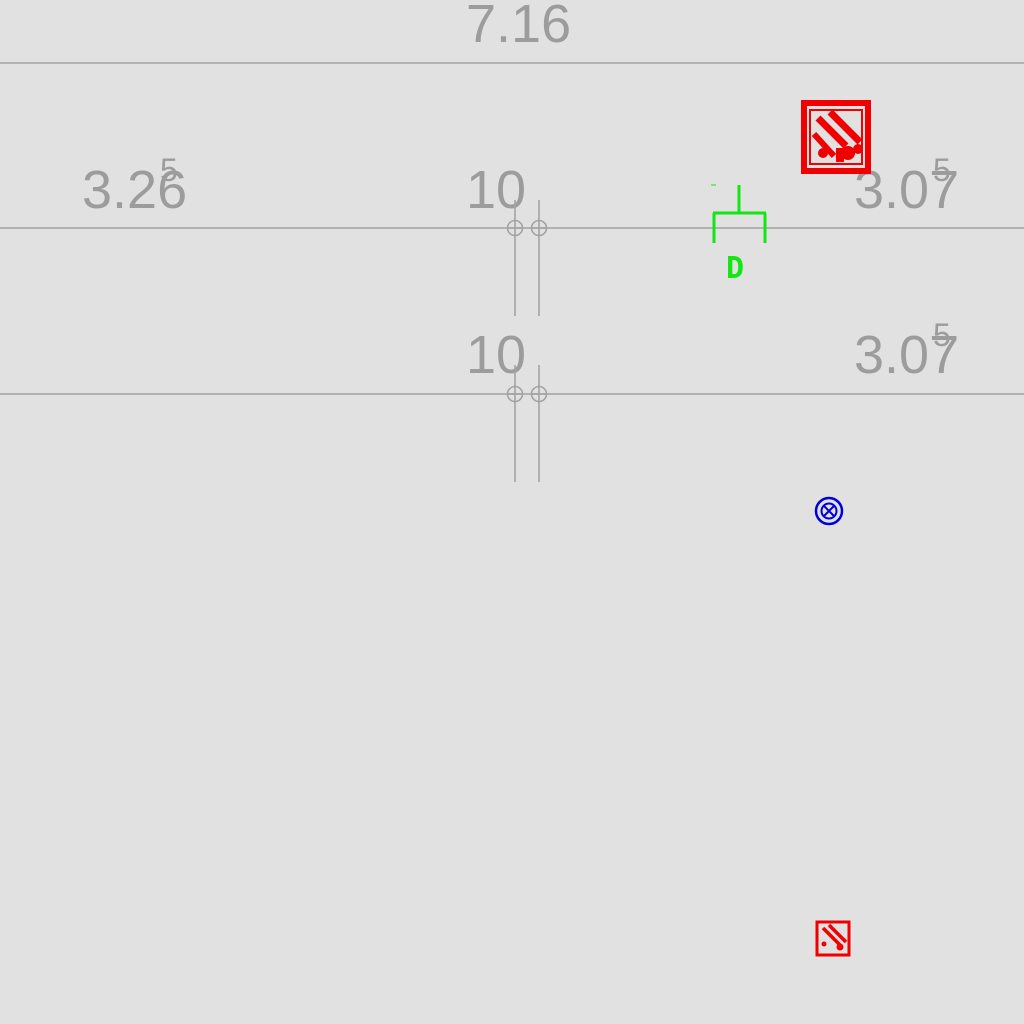  I want to click on dimension-tick-lower, so click(527, 423).